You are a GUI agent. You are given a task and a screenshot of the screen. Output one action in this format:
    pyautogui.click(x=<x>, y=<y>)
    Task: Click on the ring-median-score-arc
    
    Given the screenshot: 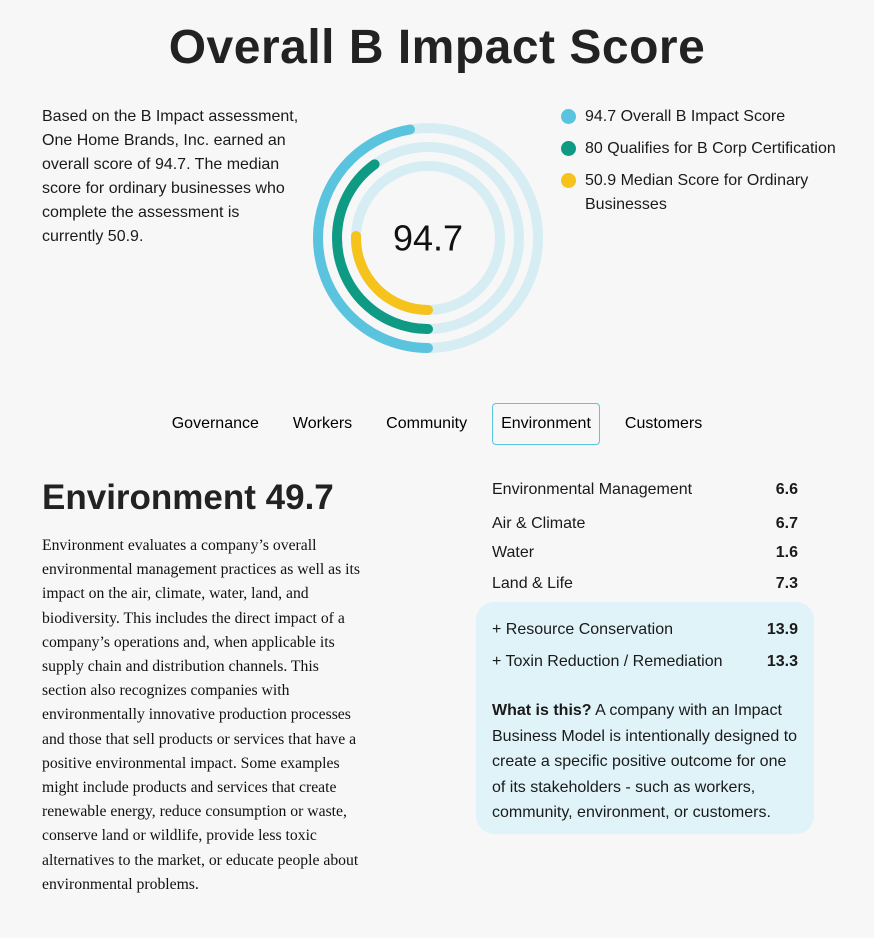 What is the action you would take?
    pyautogui.click(x=428, y=238)
    